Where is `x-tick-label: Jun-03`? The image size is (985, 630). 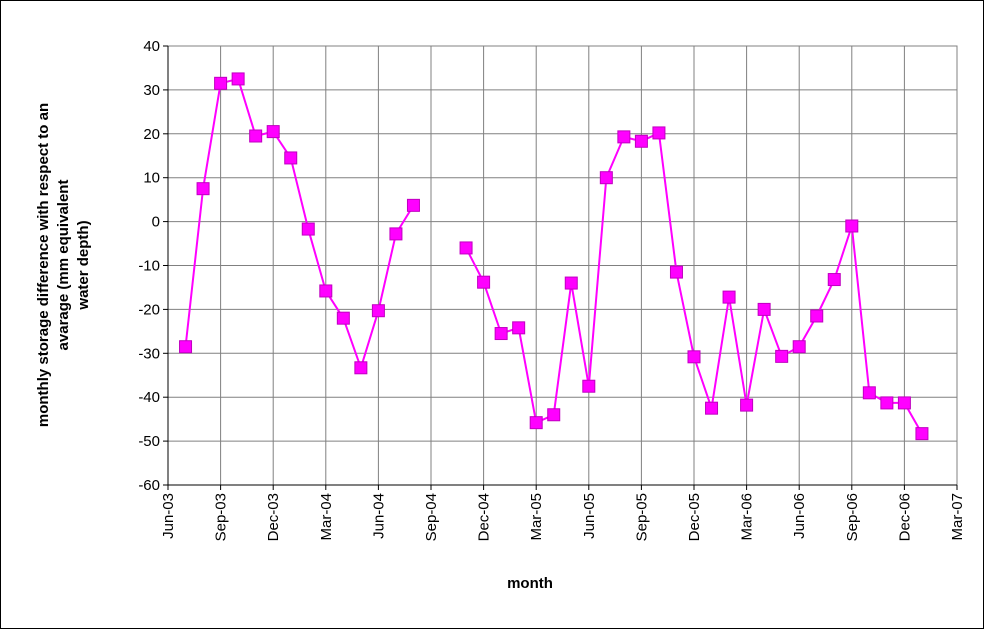 x-tick-label: Jun-03 is located at coordinates (168, 516).